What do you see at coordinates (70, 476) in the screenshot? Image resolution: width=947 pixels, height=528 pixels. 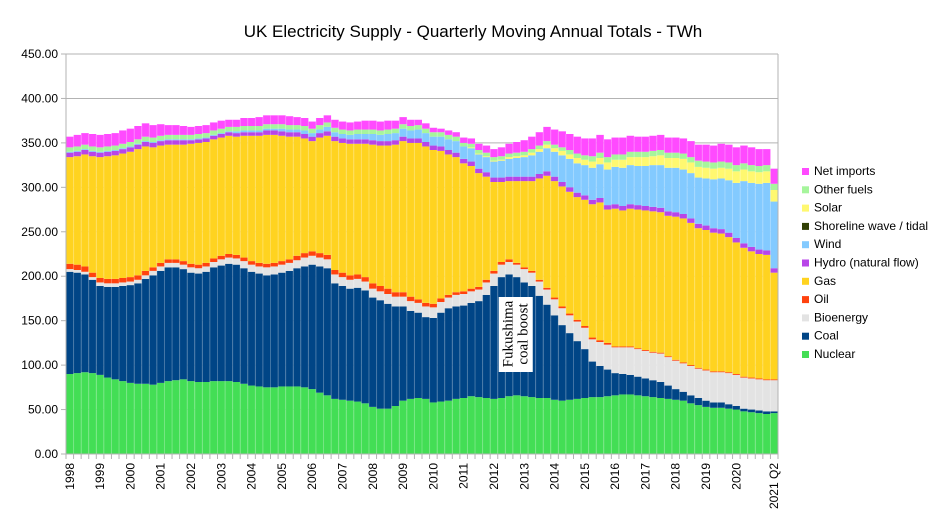 I see `x-tick-label: 1998` at bounding box center [70, 476].